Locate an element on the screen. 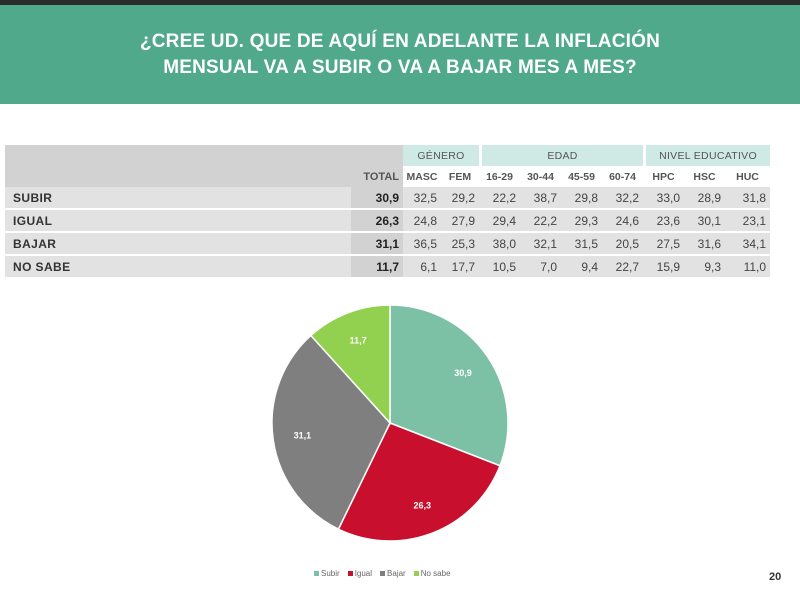  table-cell: 29,4 is located at coordinates (499, 221).